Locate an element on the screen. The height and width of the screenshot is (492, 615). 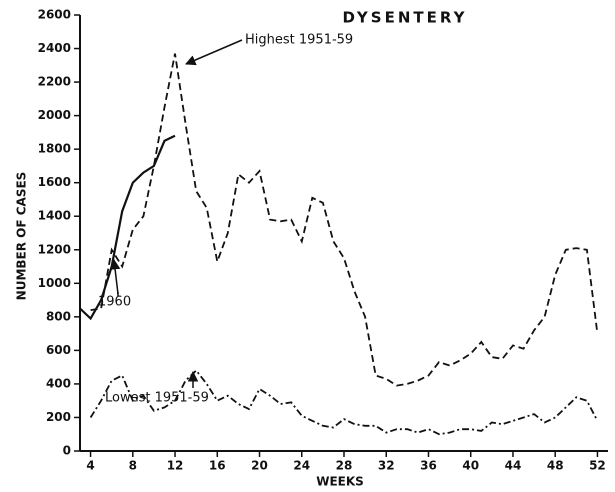
annotation: Lowest 1951-59 is located at coordinates (157, 398).